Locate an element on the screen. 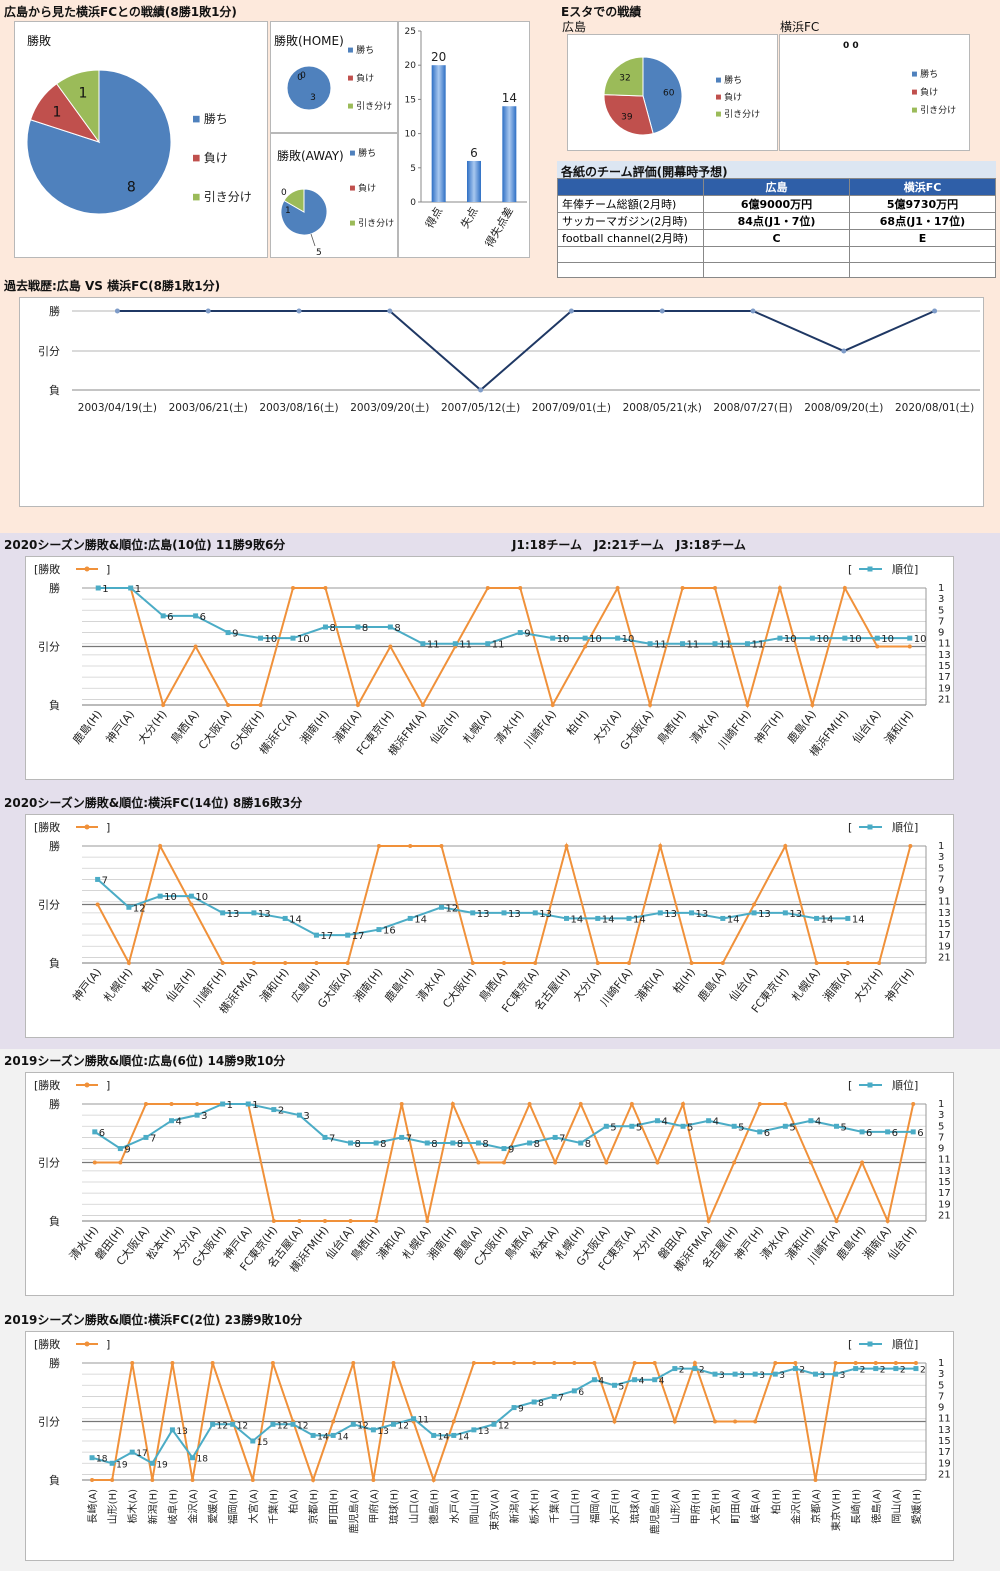 This screenshot has height=1571, width=1000. estadium-yokohama-panel: 0 0 勝ち 負け 引き分け is located at coordinates (874, 92).